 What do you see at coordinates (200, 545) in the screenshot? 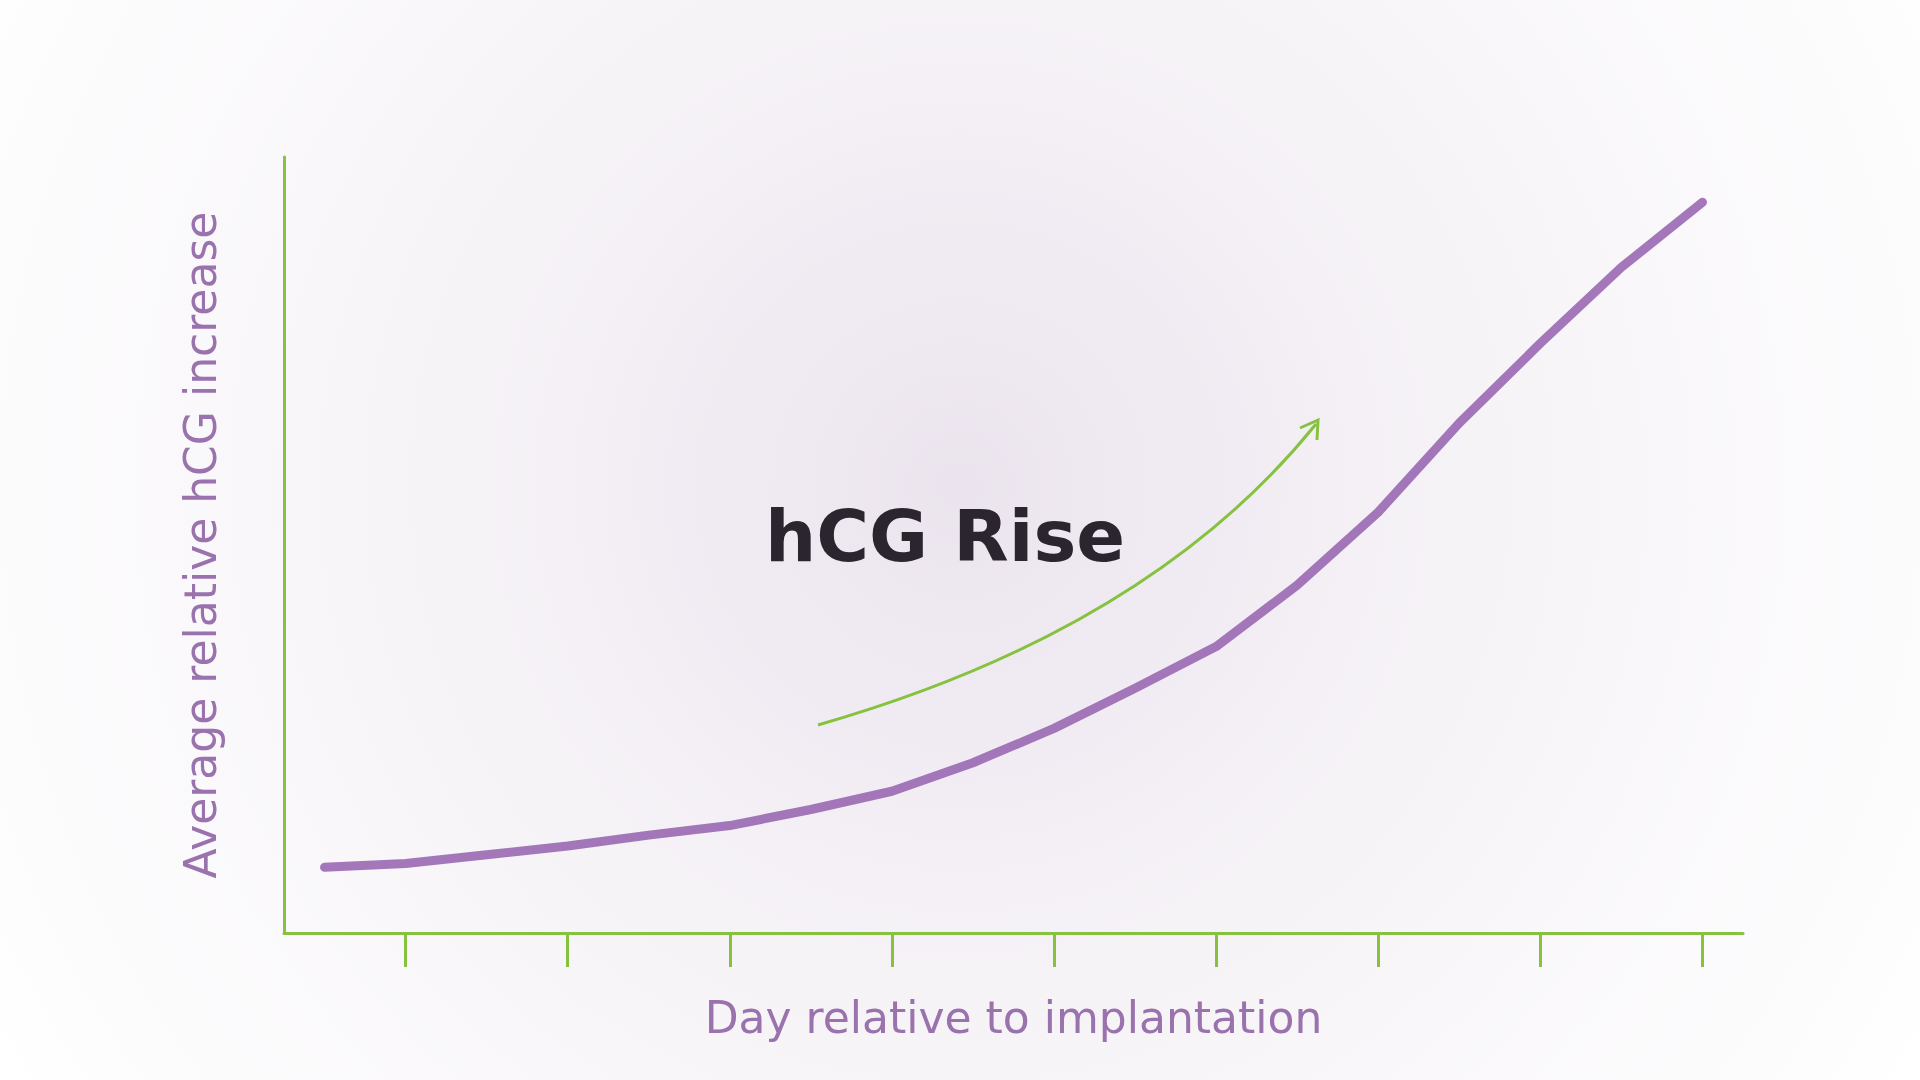
I see `y-axis-title: Average relative hCG increase` at bounding box center [200, 545].